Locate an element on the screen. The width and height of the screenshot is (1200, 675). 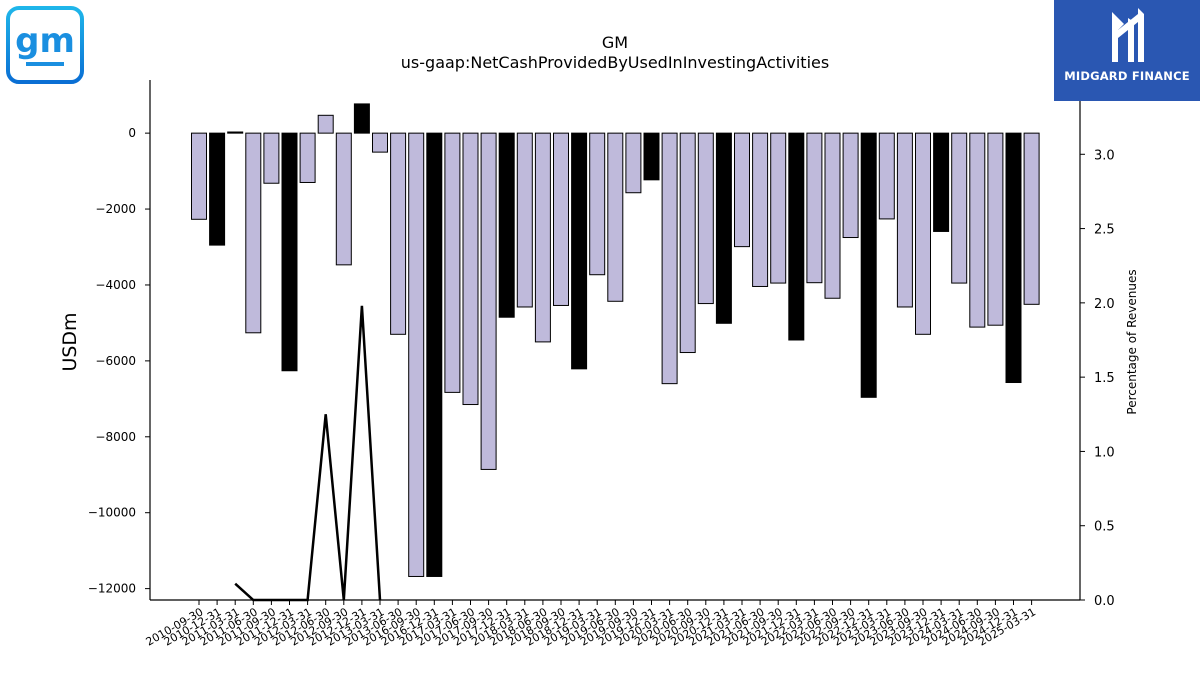
gm-logo-text: gm is located at coordinates (45, 41).